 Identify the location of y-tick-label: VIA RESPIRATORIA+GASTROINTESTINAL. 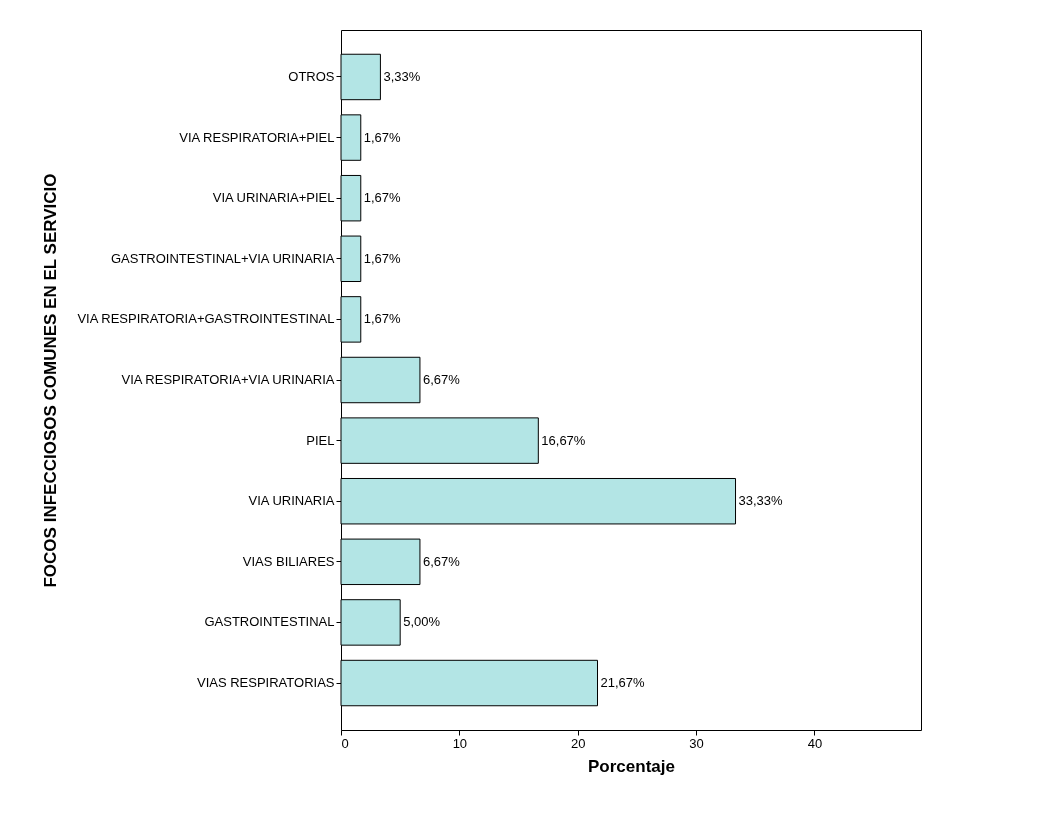
(206, 319).